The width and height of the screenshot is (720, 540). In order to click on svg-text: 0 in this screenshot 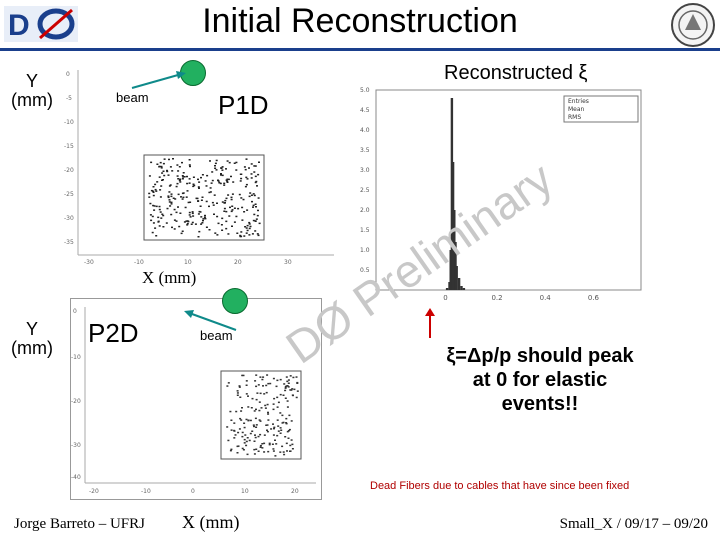, I will do `click(193, 491)`.